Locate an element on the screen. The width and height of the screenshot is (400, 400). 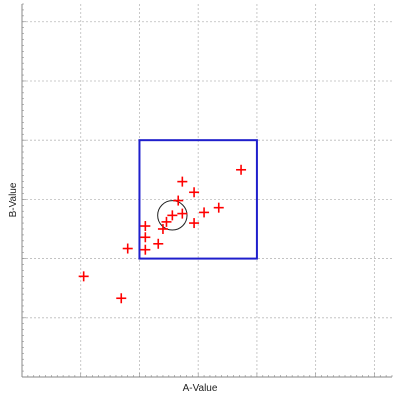
y-axis-label: B-Value is located at coordinates (13, 199).